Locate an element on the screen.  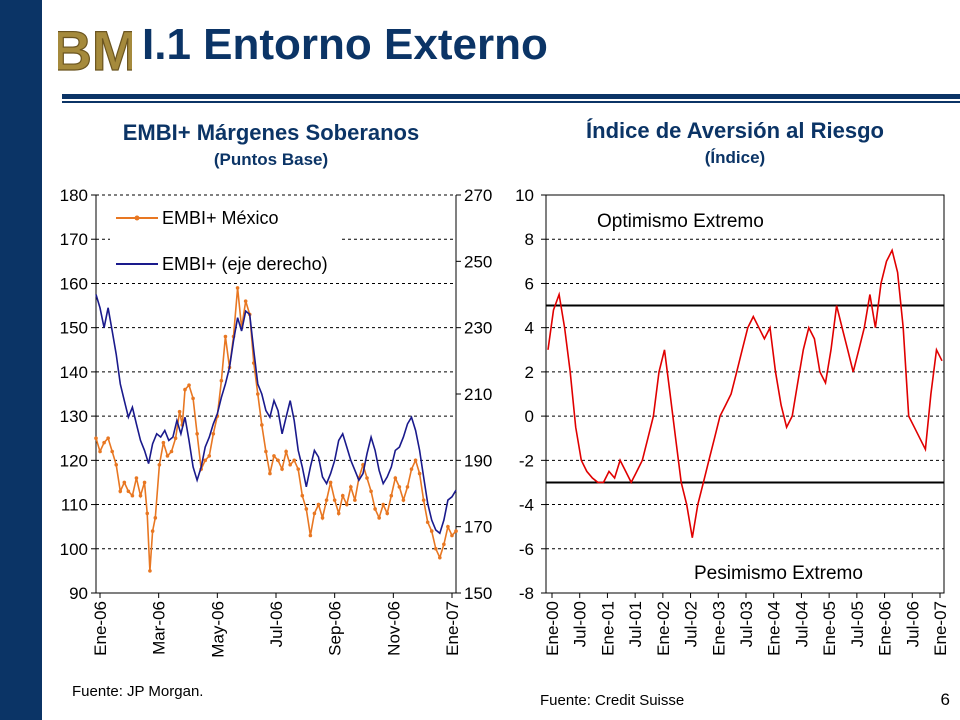
y-tick-label: 8 is located at coordinates (529, 239).